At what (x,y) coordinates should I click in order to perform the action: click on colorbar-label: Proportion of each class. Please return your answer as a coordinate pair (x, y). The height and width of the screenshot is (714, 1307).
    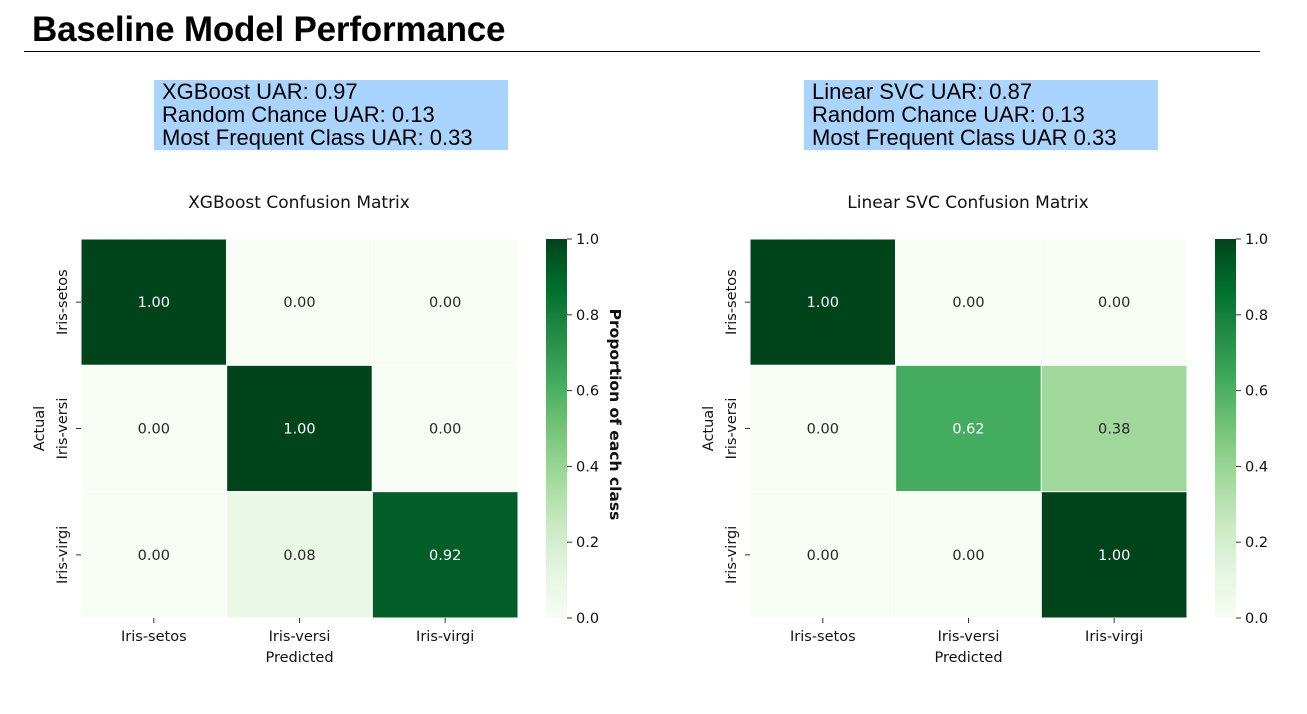
    Looking at the image, I should click on (615, 415).